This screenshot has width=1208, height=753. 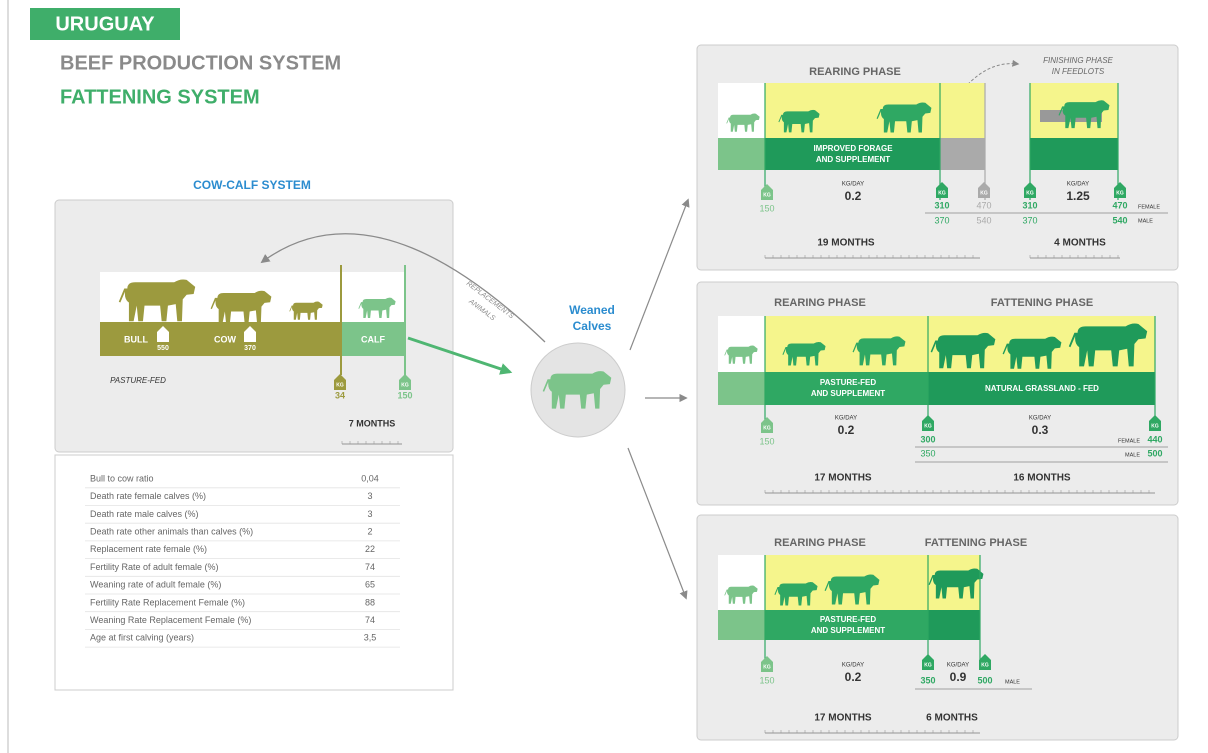 What do you see at coordinates (148, 496) in the screenshot?
I see `parameter-label: Death rate female calves (%)` at bounding box center [148, 496].